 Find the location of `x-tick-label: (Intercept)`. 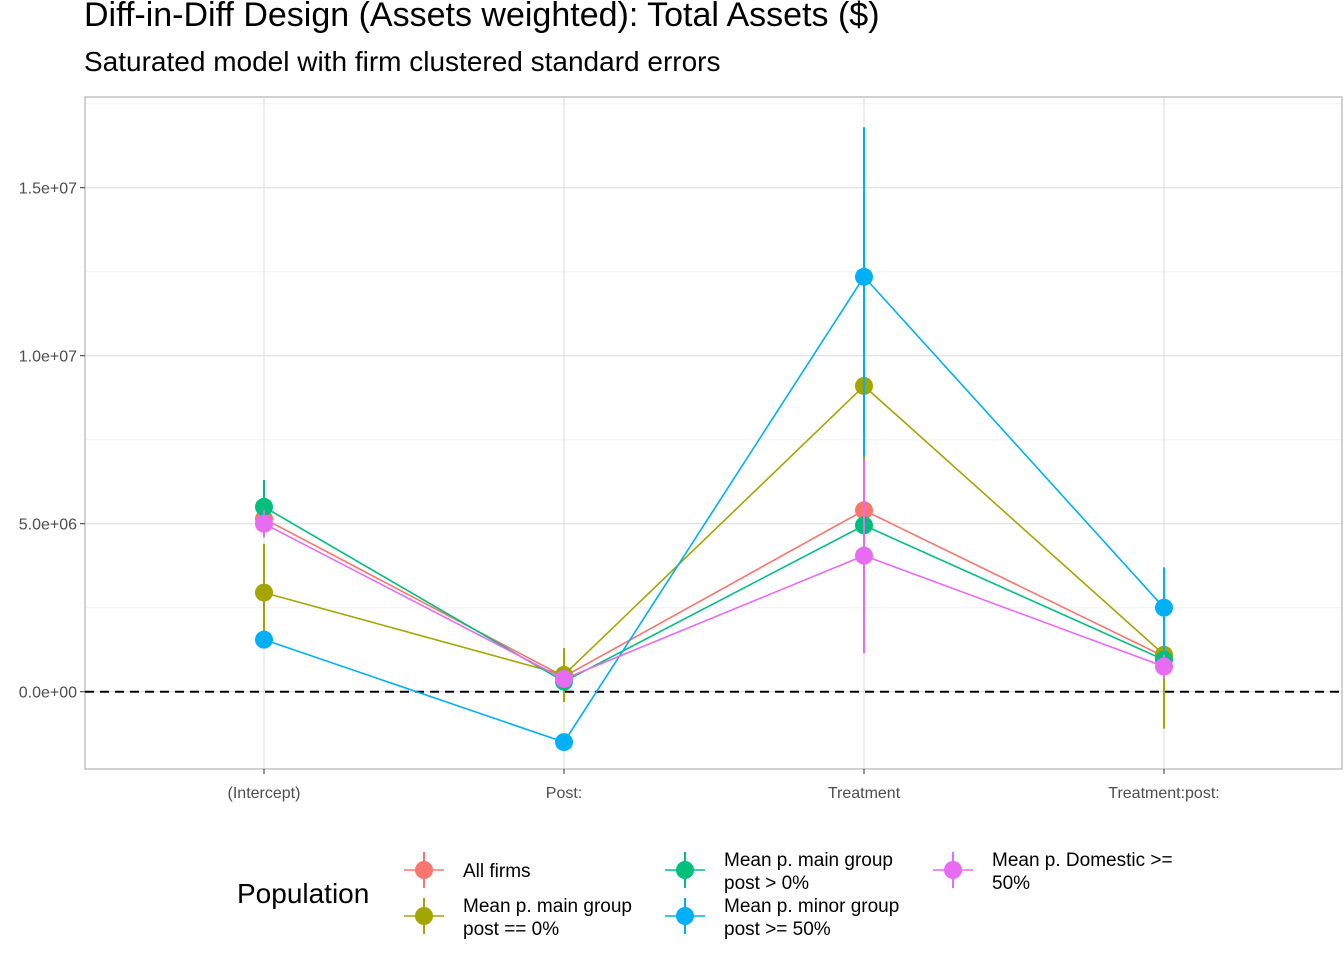

x-tick-label: (Intercept) is located at coordinates (264, 793).